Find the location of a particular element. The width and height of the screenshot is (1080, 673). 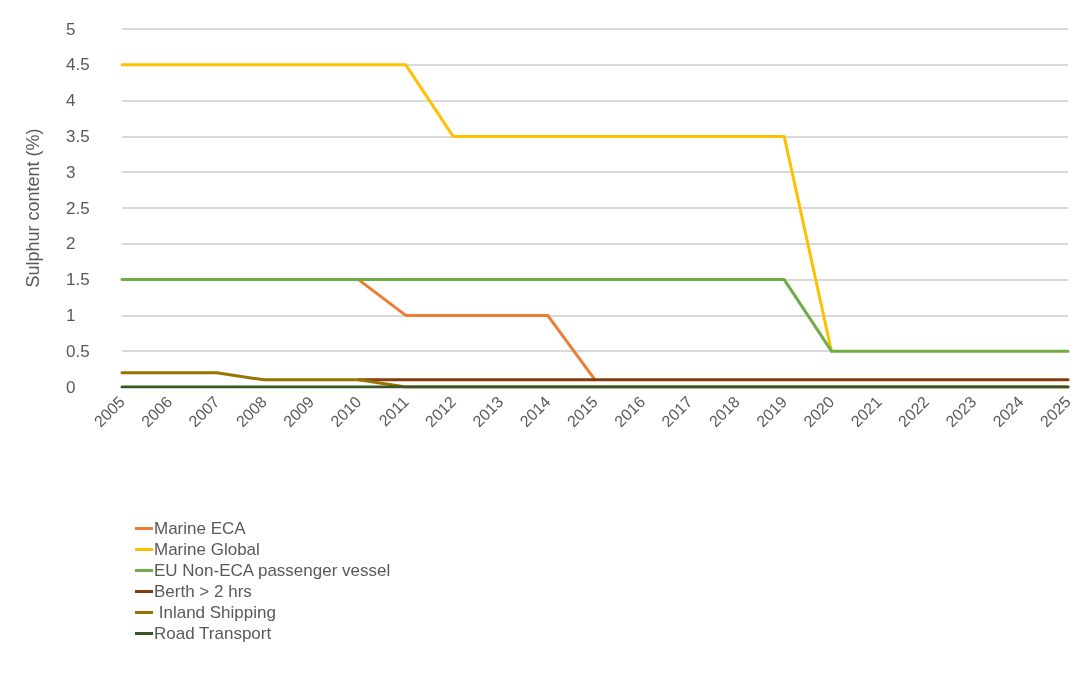

y-tick-label: 0.5 is located at coordinates (78, 351).